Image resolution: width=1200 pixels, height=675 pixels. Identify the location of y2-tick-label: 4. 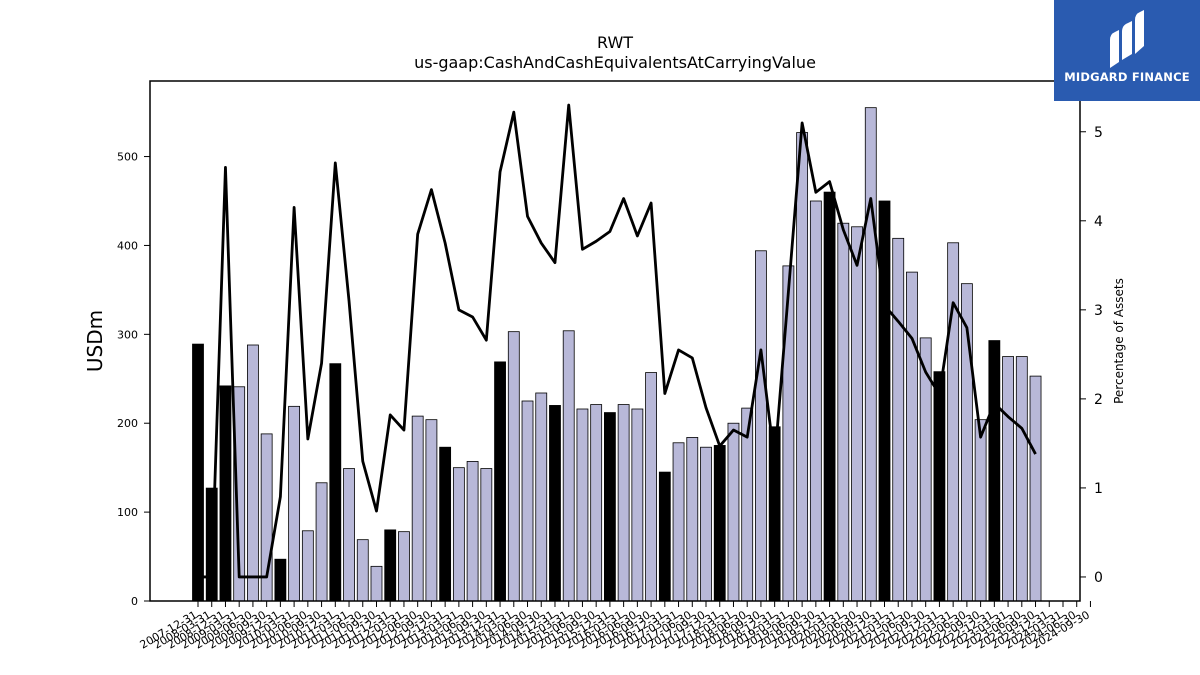
(1098, 222).